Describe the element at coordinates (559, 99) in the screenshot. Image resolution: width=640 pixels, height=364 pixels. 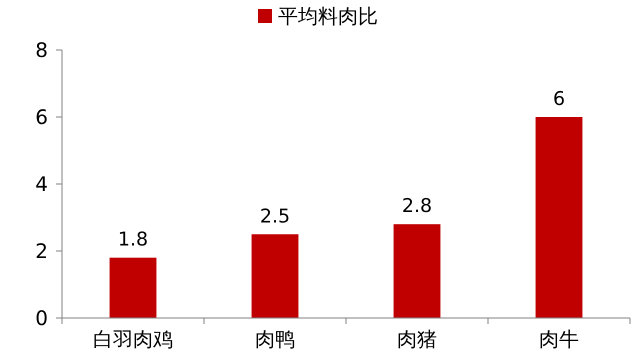
I see `data-label: 6` at that location.